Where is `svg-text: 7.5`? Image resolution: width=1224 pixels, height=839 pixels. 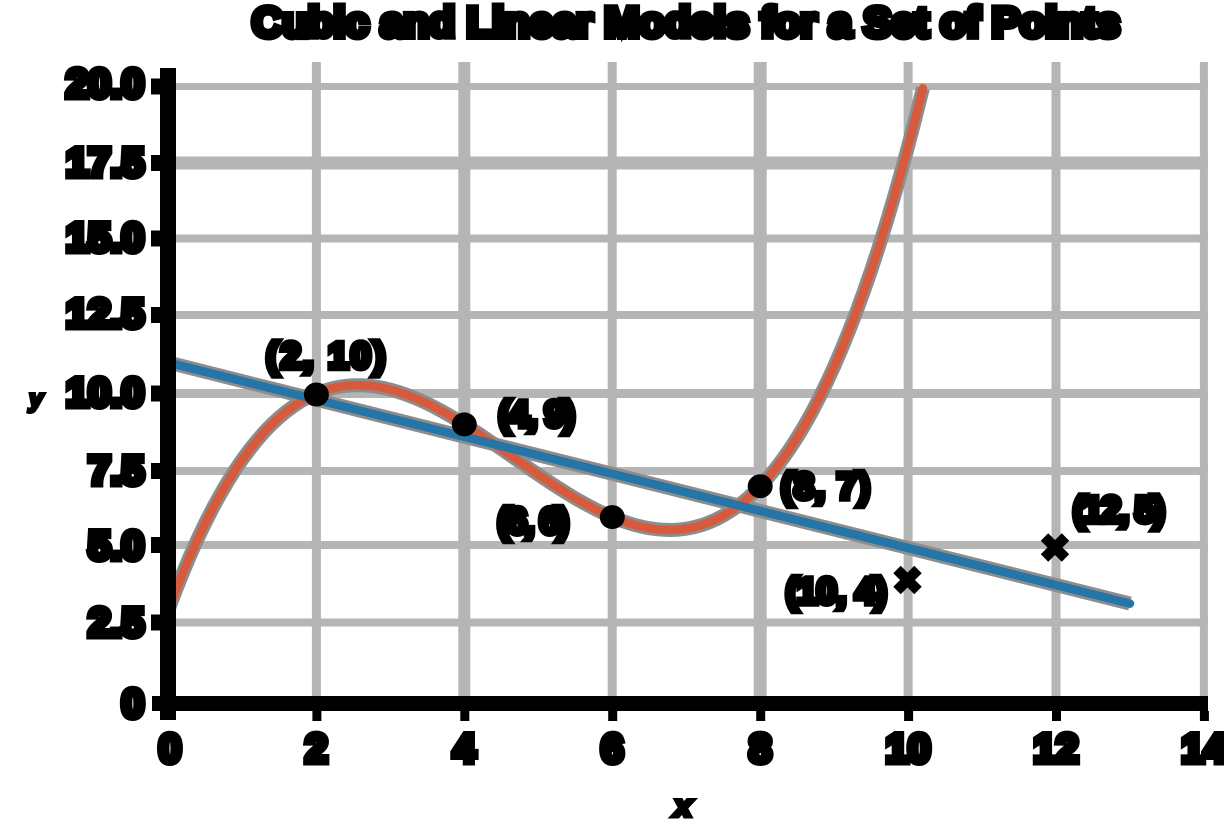
svg-text: 7.5 is located at coordinates (116, 471).